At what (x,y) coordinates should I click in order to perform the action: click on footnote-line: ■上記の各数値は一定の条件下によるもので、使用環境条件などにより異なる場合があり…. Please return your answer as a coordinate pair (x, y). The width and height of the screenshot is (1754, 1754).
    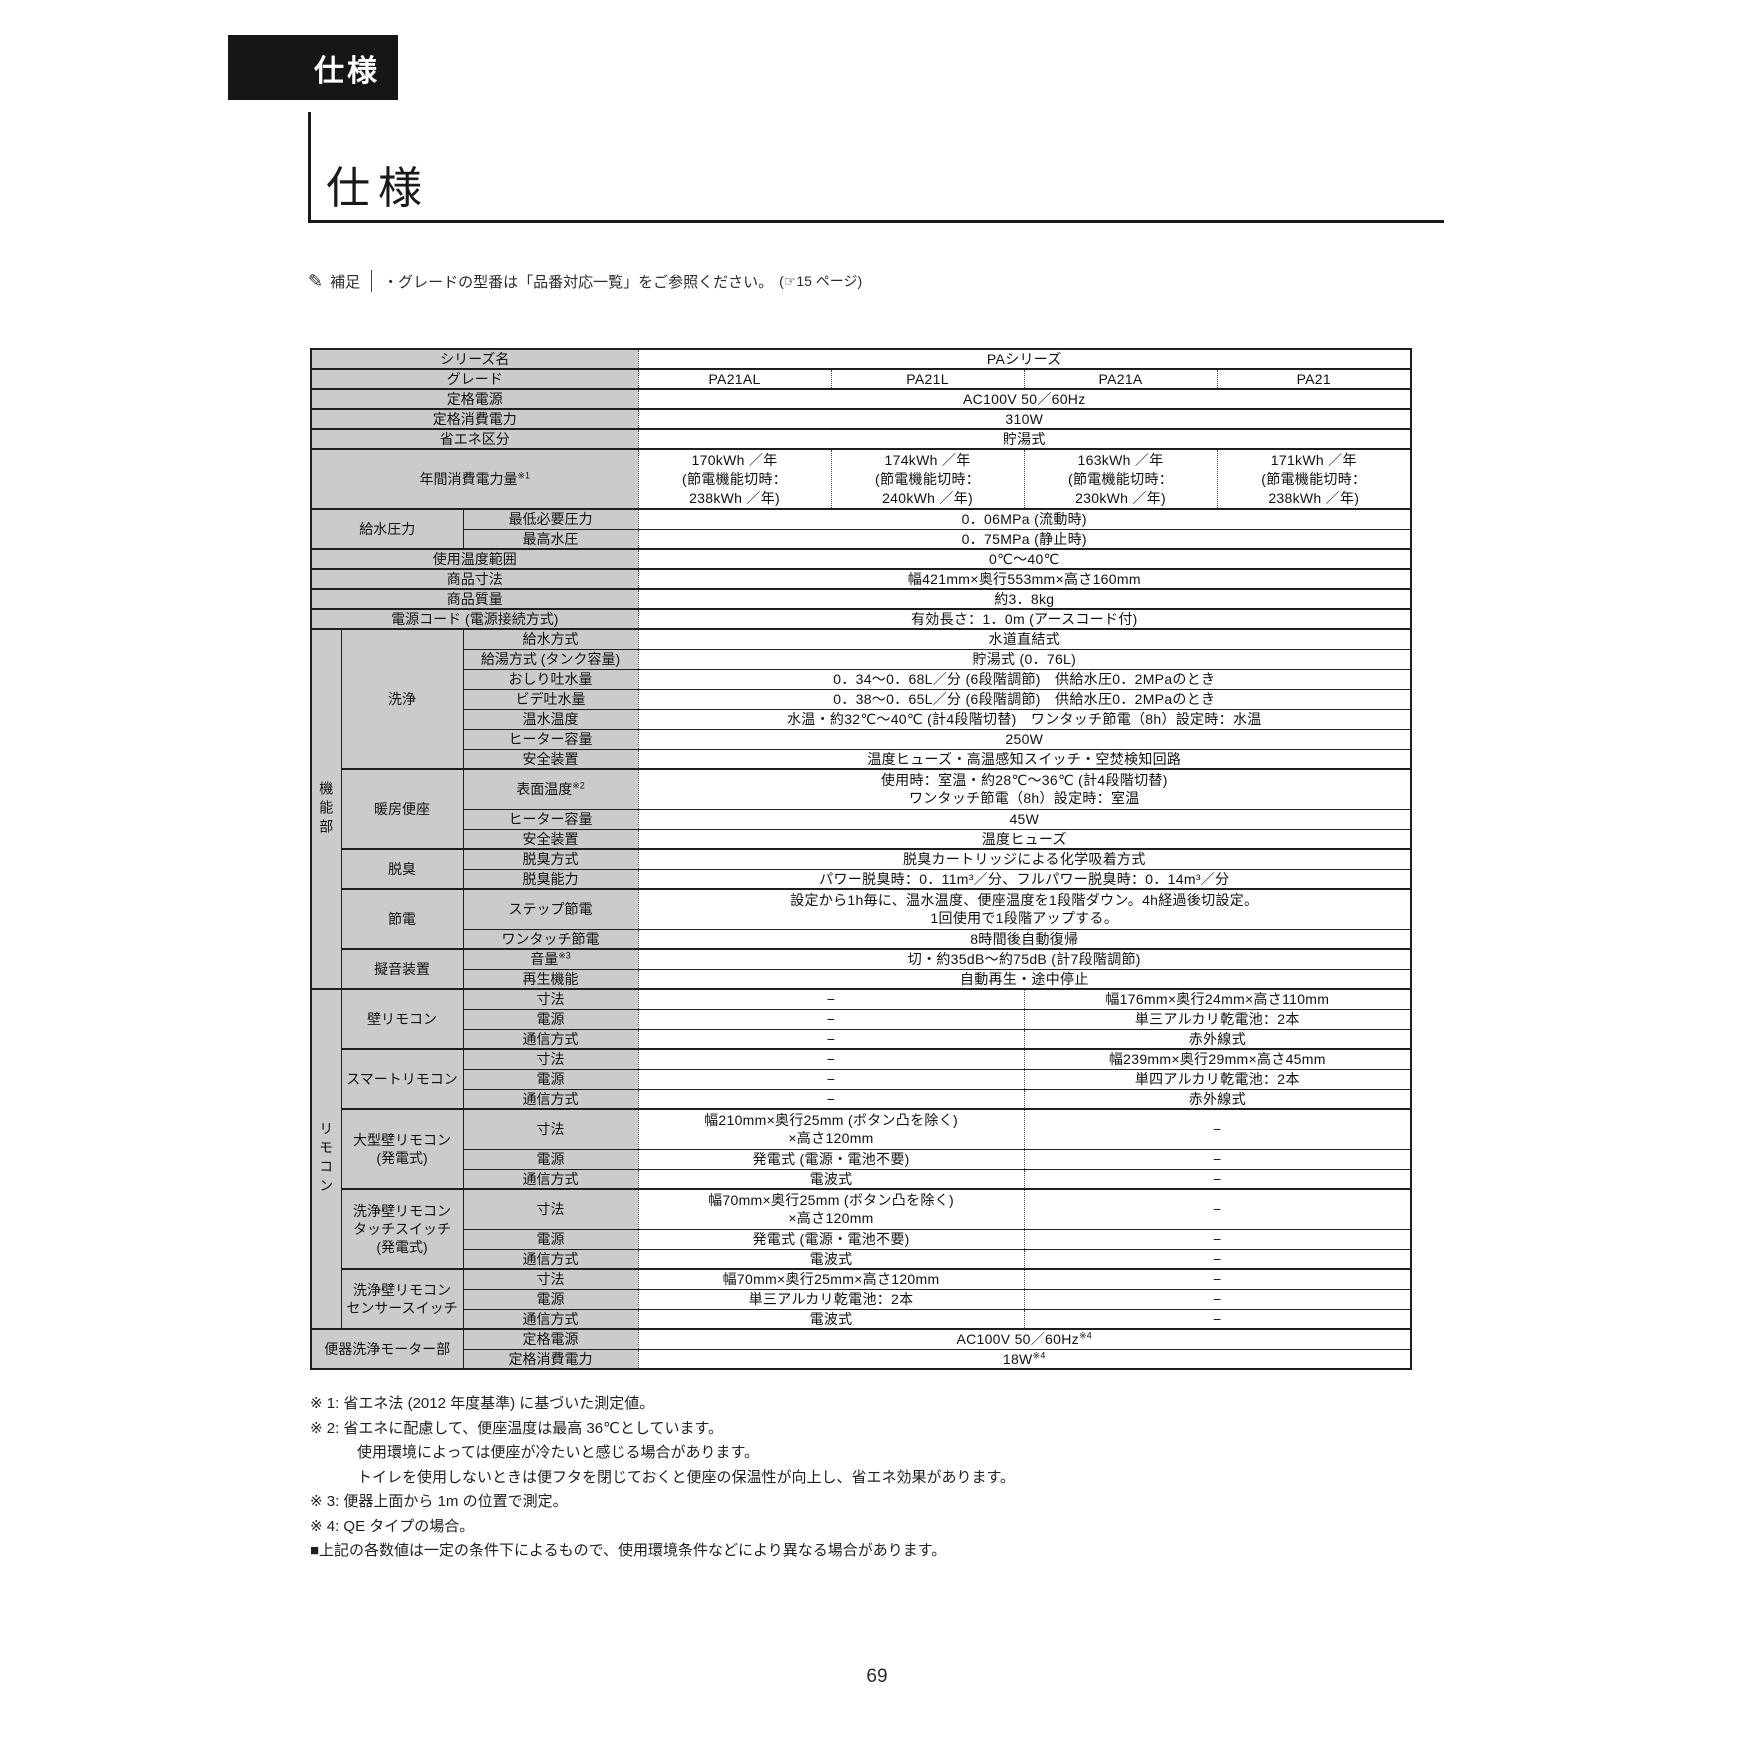
    Looking at the image, I should click on (628, 1550).